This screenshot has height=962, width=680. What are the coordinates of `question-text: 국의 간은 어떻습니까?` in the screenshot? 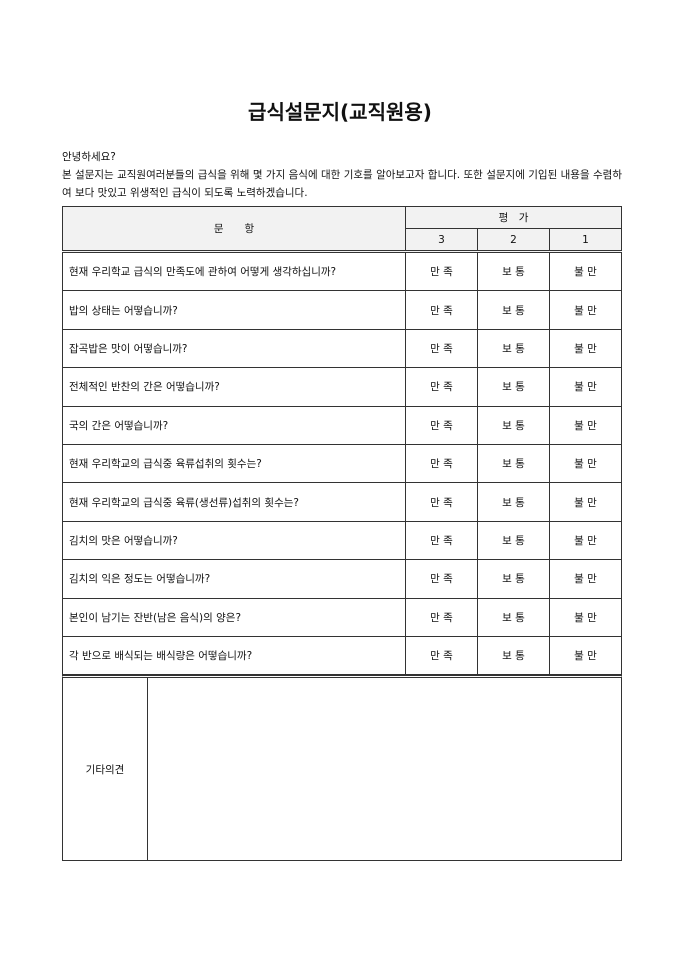 It's located at (234, 425).